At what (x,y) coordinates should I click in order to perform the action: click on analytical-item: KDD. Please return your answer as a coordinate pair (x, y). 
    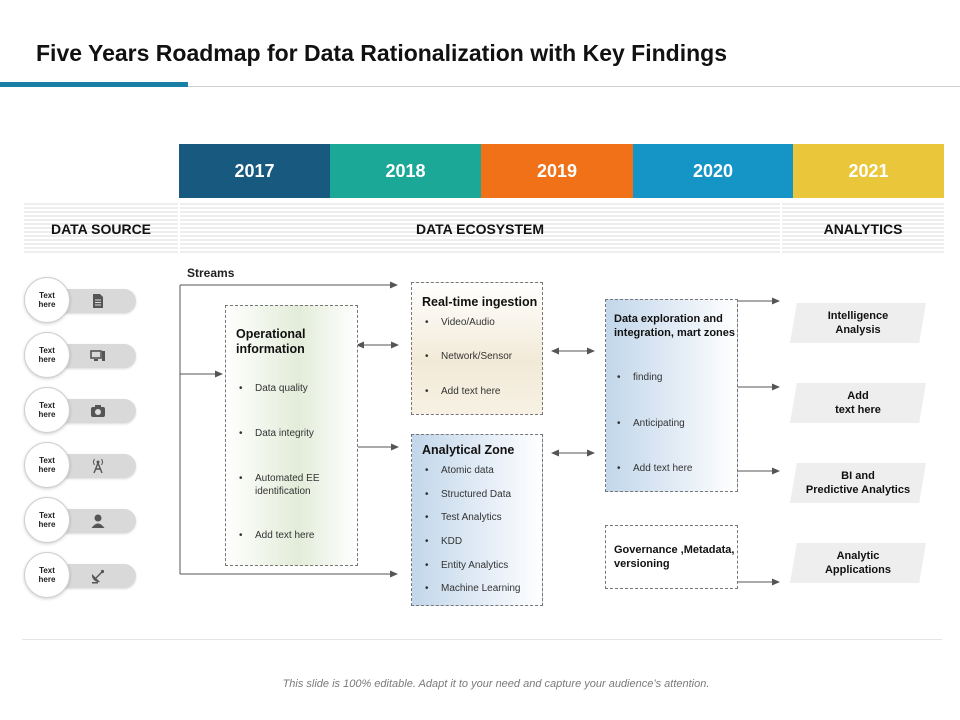
    Looking at the image, I should click on (443, 541).